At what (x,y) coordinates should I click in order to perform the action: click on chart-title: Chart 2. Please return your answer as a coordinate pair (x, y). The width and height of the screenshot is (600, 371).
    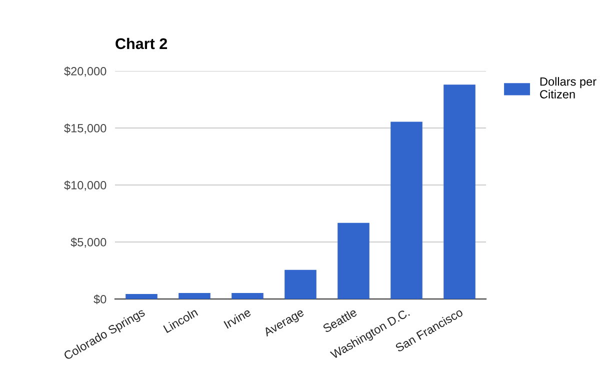
    Looking at the image, I should click on (142, 44).